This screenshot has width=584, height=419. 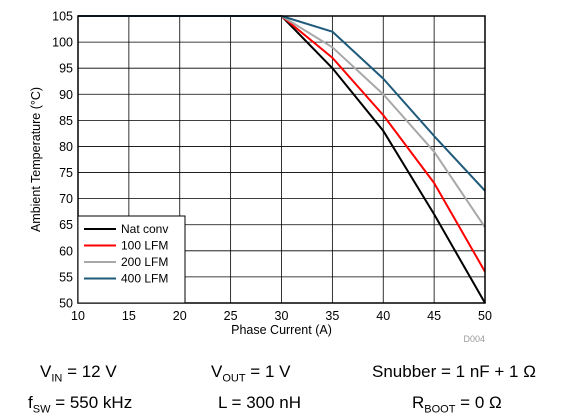 I want to click on x-tick-label: 30, so click(x=282, y=316).